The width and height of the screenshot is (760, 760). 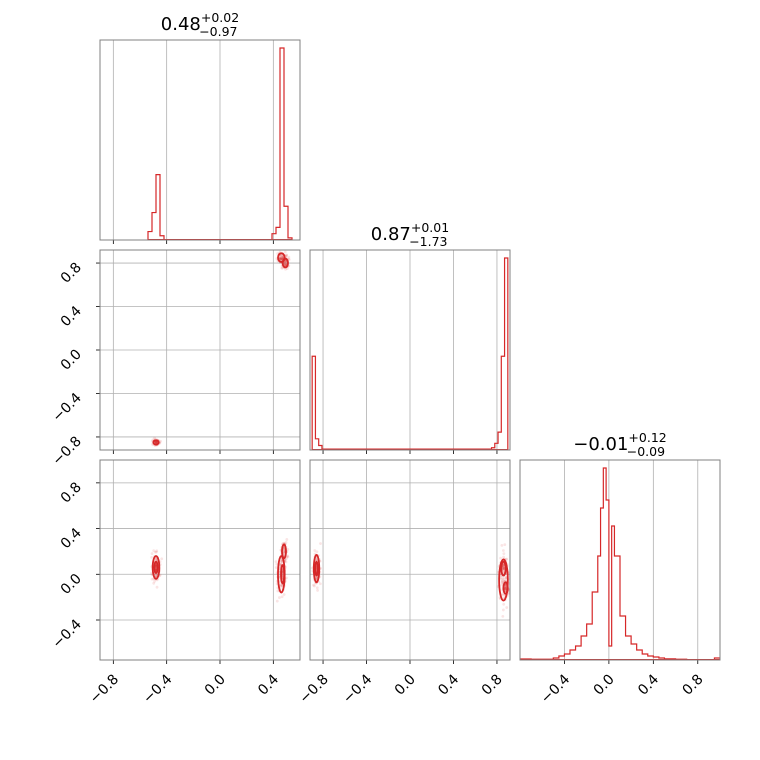 I want to click on title-minus: −1.73, so click(x=428, y=241).